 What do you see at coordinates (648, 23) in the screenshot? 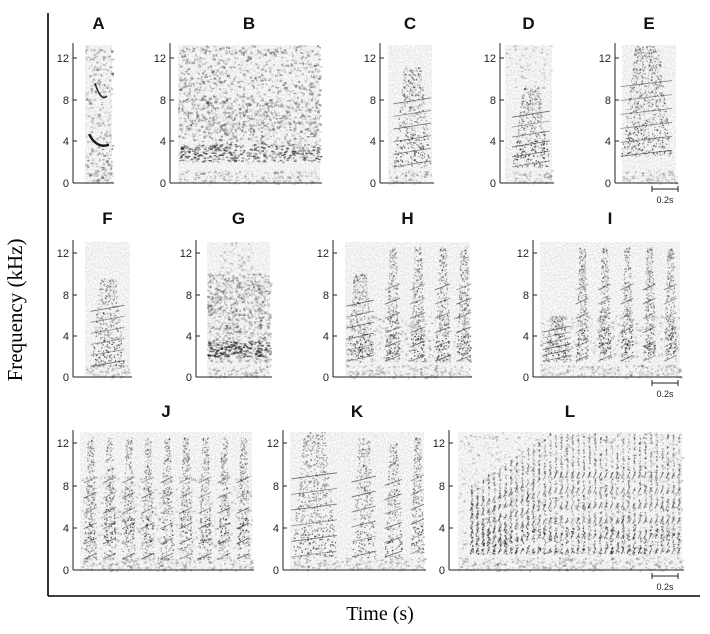
I see `panel-letter: E` at bounding box center [648, 23].